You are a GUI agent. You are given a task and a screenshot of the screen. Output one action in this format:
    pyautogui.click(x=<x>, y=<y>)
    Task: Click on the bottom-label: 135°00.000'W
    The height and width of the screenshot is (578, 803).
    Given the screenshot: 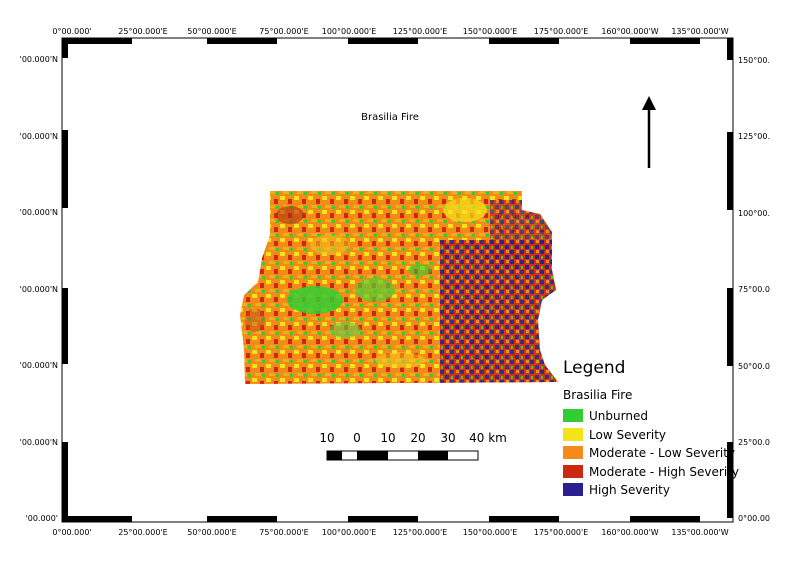 What is the action you would take?
    pyautogui.click(x=699, y=532)
    